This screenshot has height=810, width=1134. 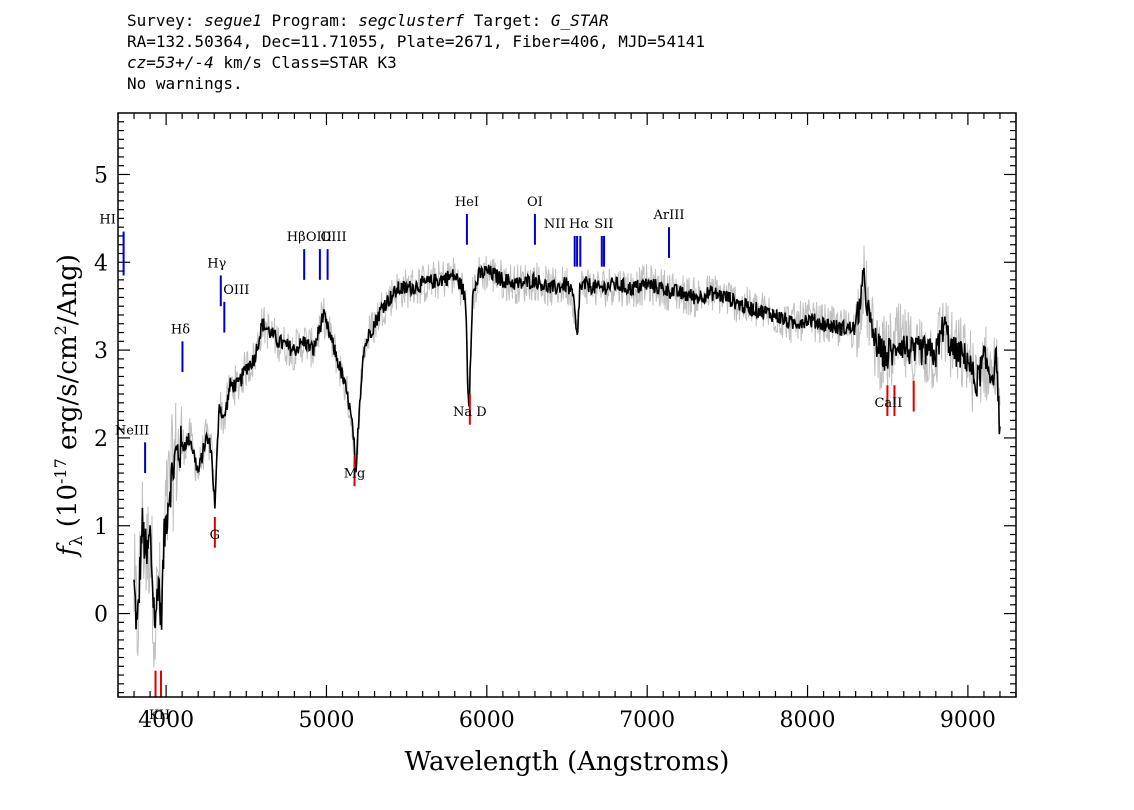 I want to click on y-tick-label: 4, so click(x=101, y=263).